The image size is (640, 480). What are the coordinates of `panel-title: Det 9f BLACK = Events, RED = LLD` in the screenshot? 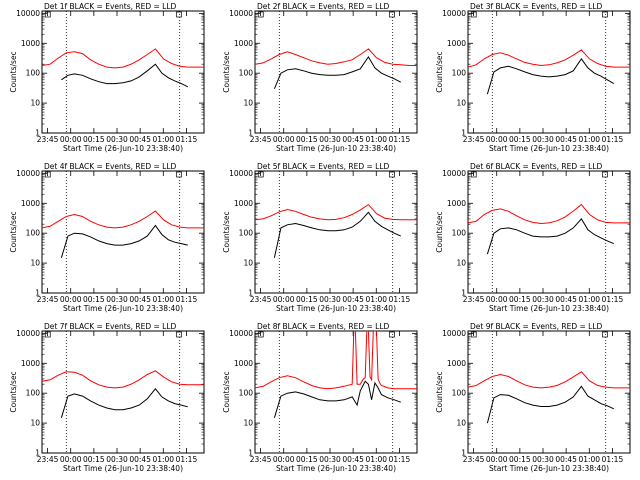 It's located at (536, 326).